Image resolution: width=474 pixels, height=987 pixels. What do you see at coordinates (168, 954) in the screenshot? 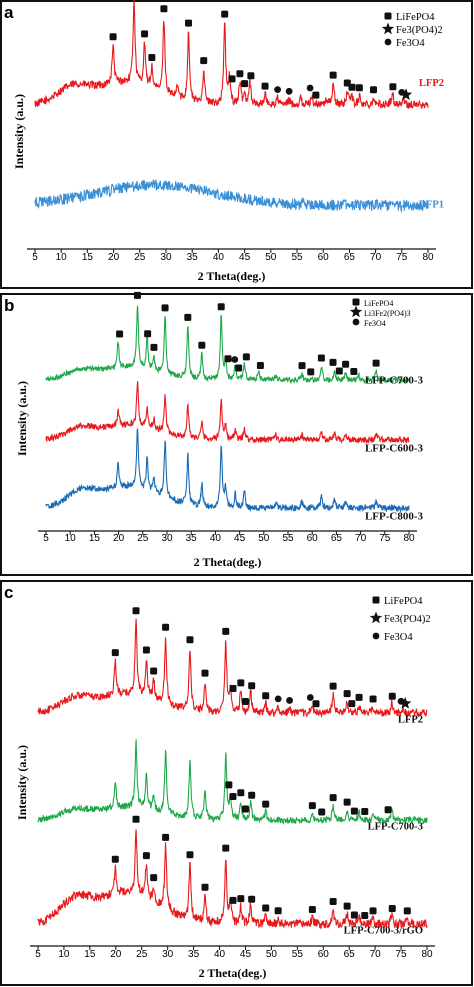
I see `x-tick-label: 30` at bounding box center [168, 954].